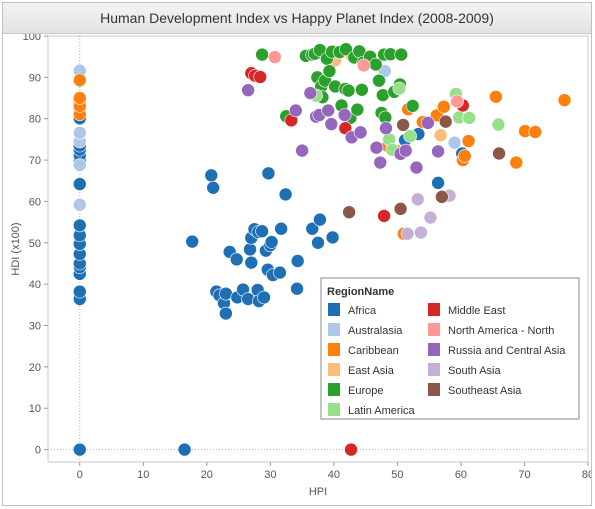 This screenshot has width=595, height=509. Describe the element at coordinates (35, 202) in the screenshot. I see `y-tick-label: 60` at that location.